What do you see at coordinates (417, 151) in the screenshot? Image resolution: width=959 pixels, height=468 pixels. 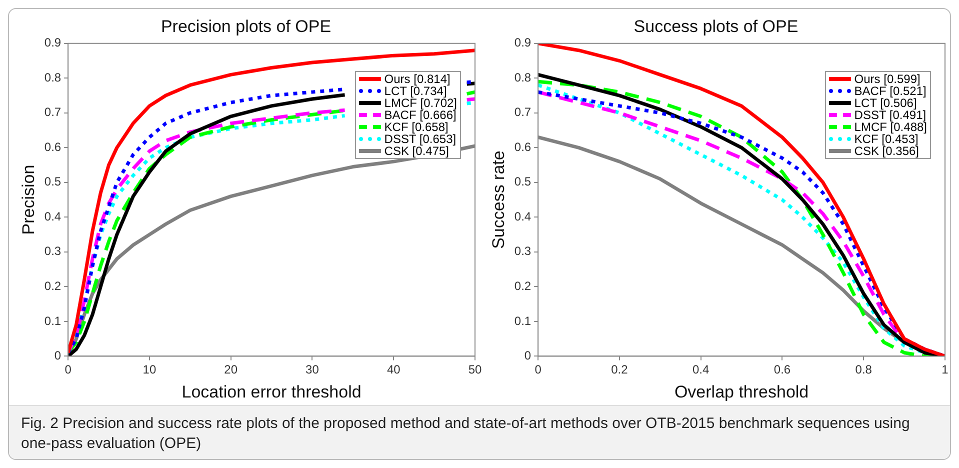 I see `legend-label: CSK [0.475]` at bounding box center [417, 151].